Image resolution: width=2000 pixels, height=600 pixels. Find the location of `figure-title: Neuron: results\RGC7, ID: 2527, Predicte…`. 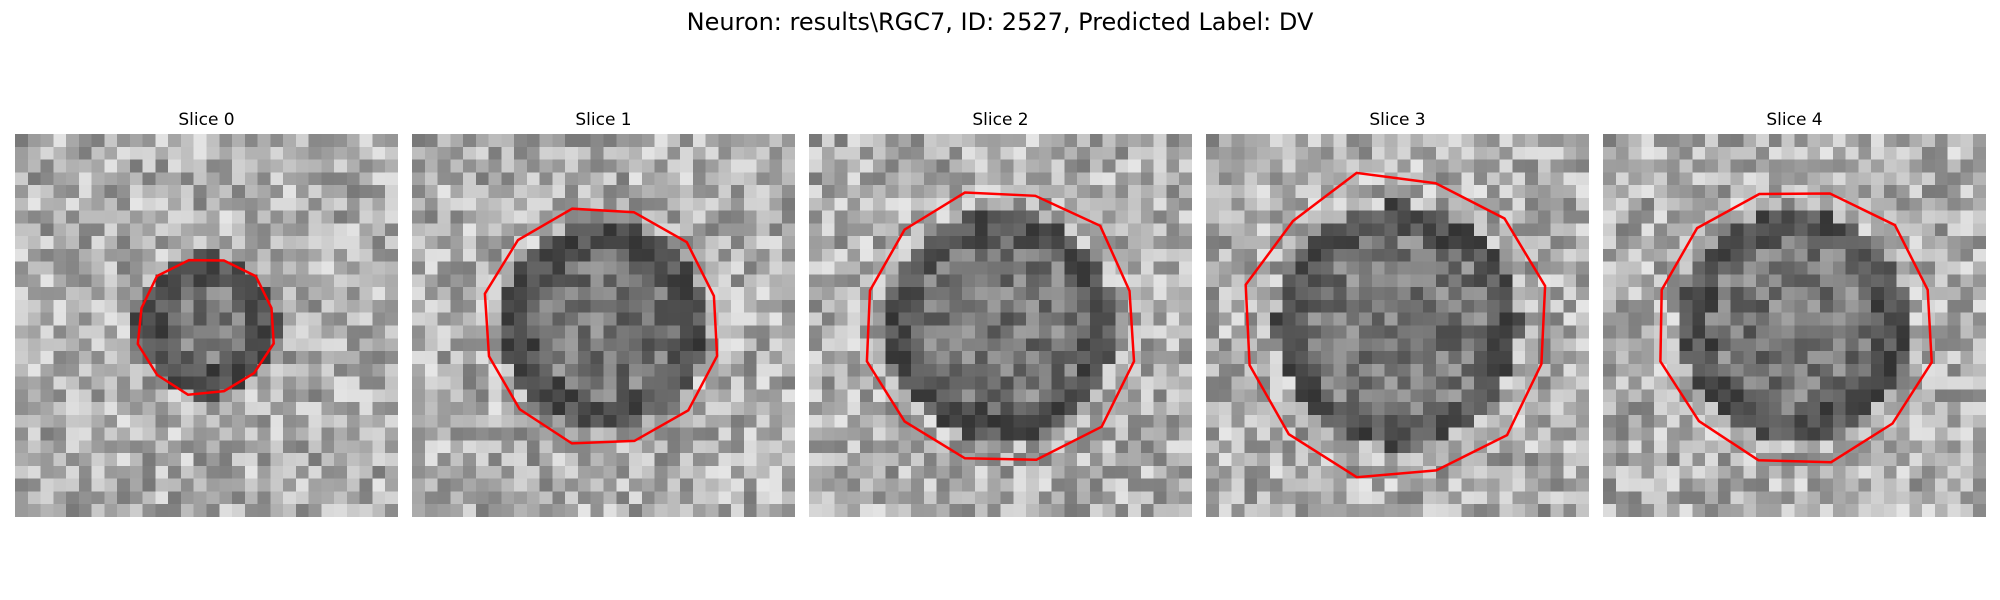

figure-title: Neuron: results\RGC7, ID: 2527, Predicte… is located at coordinates (1000, 22).